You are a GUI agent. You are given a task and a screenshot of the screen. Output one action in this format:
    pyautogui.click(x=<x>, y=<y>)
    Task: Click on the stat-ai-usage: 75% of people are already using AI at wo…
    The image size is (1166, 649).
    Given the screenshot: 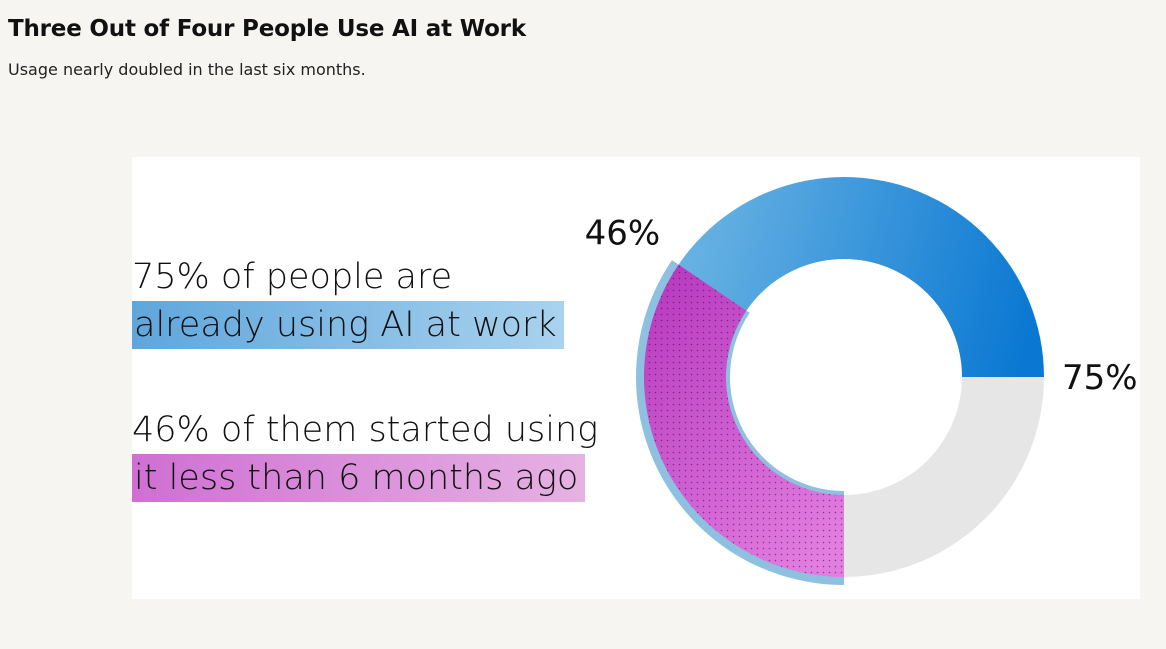 What is the action you would take?
    pyautogui.click(x=348, y=301)
    